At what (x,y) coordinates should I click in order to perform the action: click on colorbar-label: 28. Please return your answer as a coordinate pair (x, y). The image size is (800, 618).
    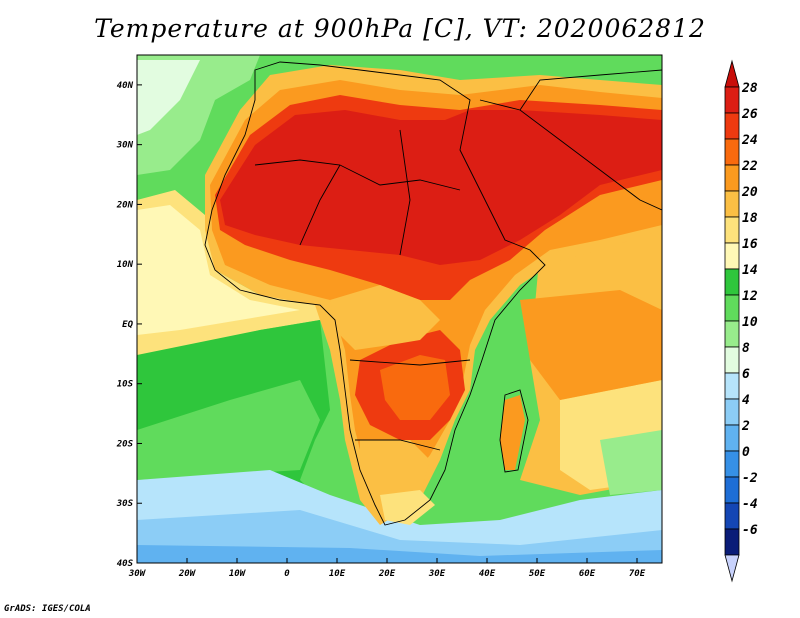
    Looking at the image, I should click on (749, 88).